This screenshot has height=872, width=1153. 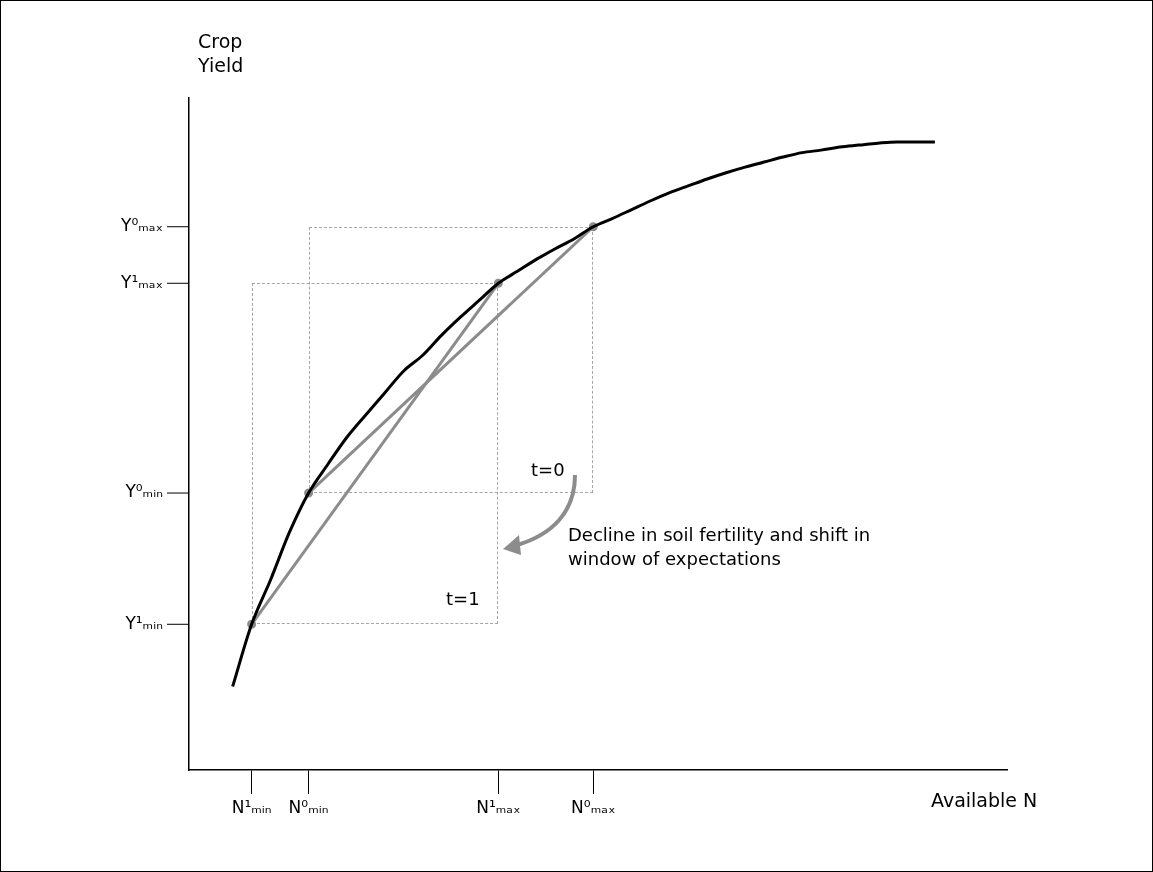 I want to click on text: Y⁰ₘᵢₙ, so click(x=143, y=491).